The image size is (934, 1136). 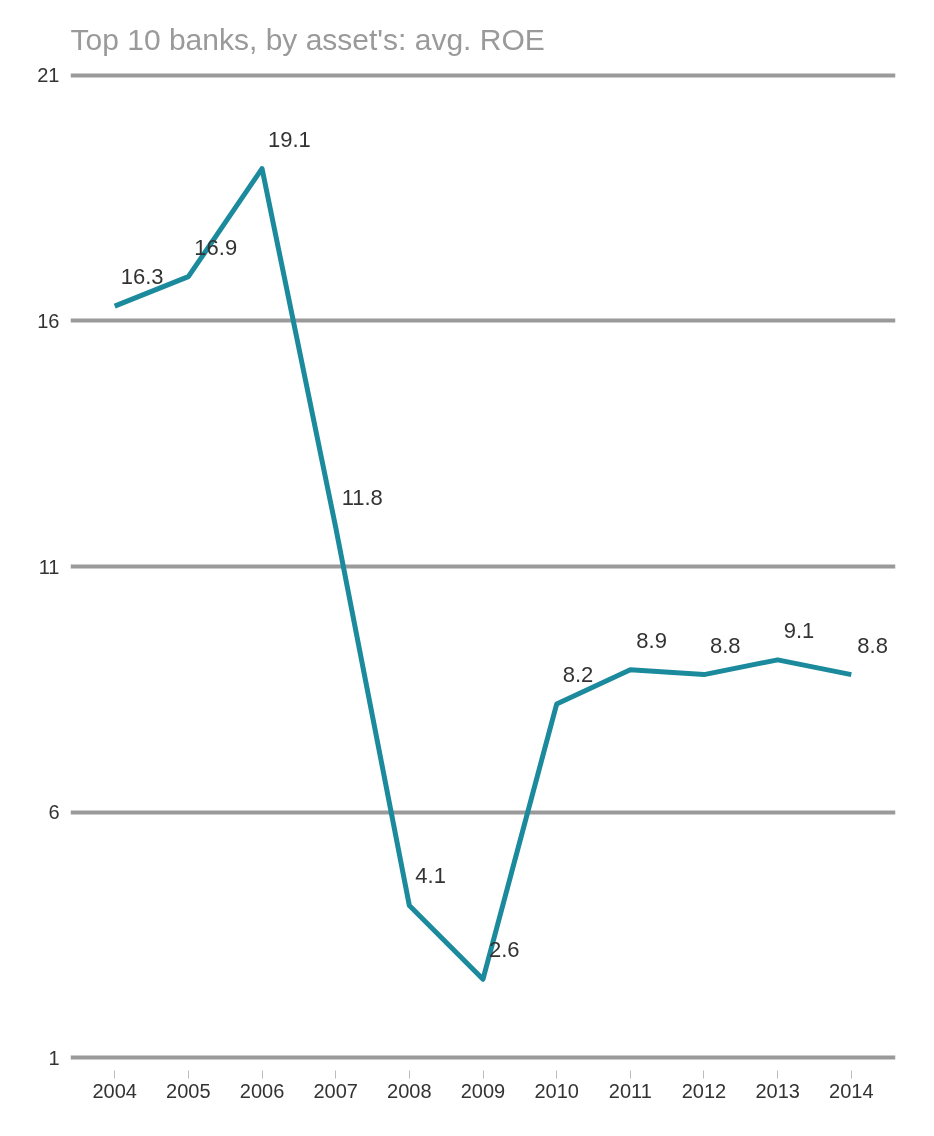 I want to click on data-label: 11.8, so click(x=362, y=498).